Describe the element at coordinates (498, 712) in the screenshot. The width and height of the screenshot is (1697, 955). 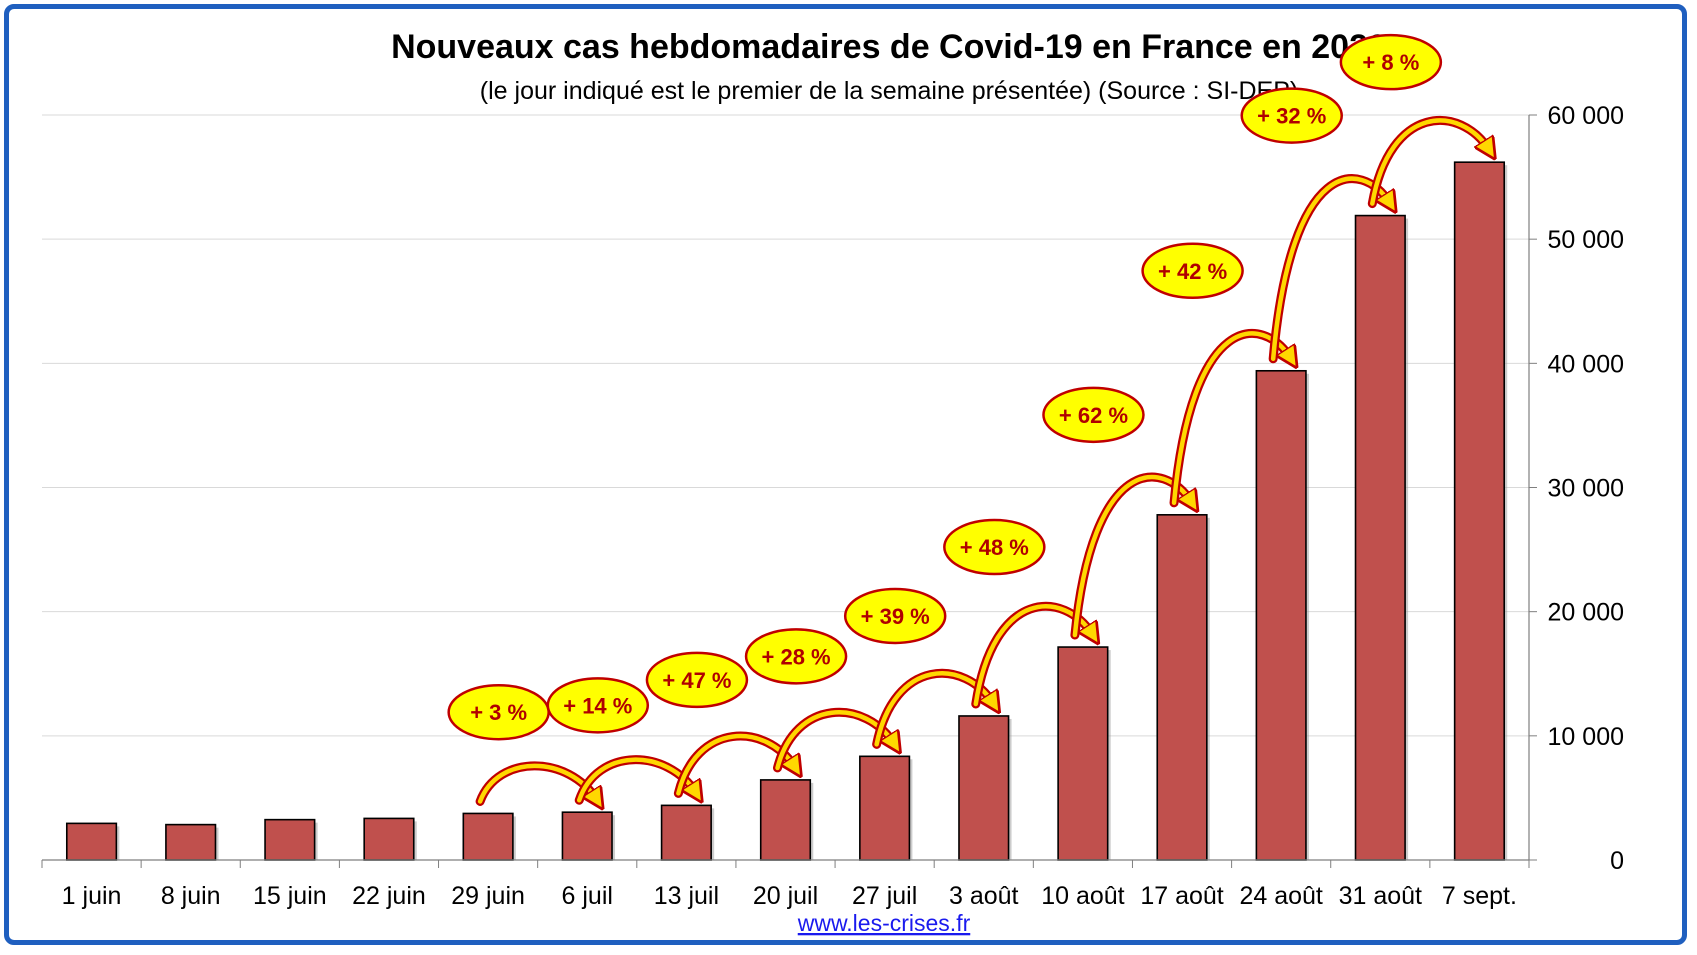
I see `growth-label: + 3 %` at that location.